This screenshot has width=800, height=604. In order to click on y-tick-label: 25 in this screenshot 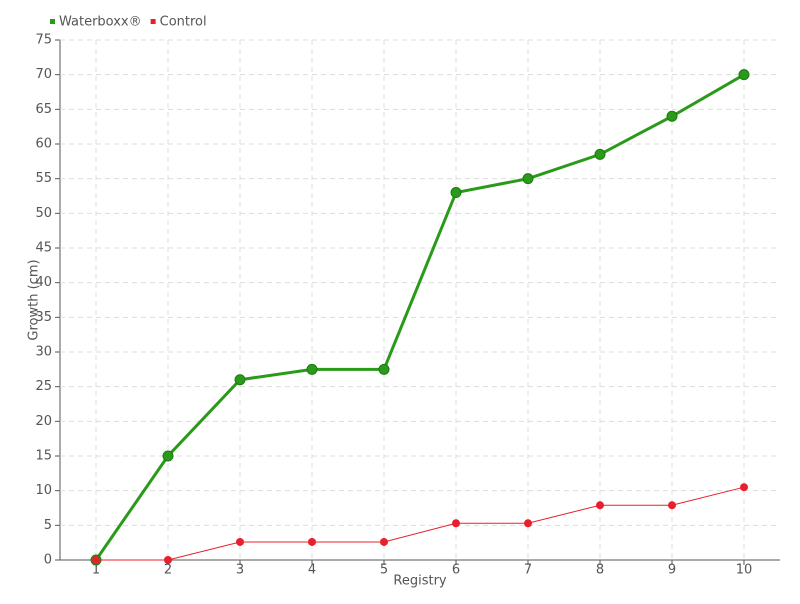, I will do `click(43, 386)`.